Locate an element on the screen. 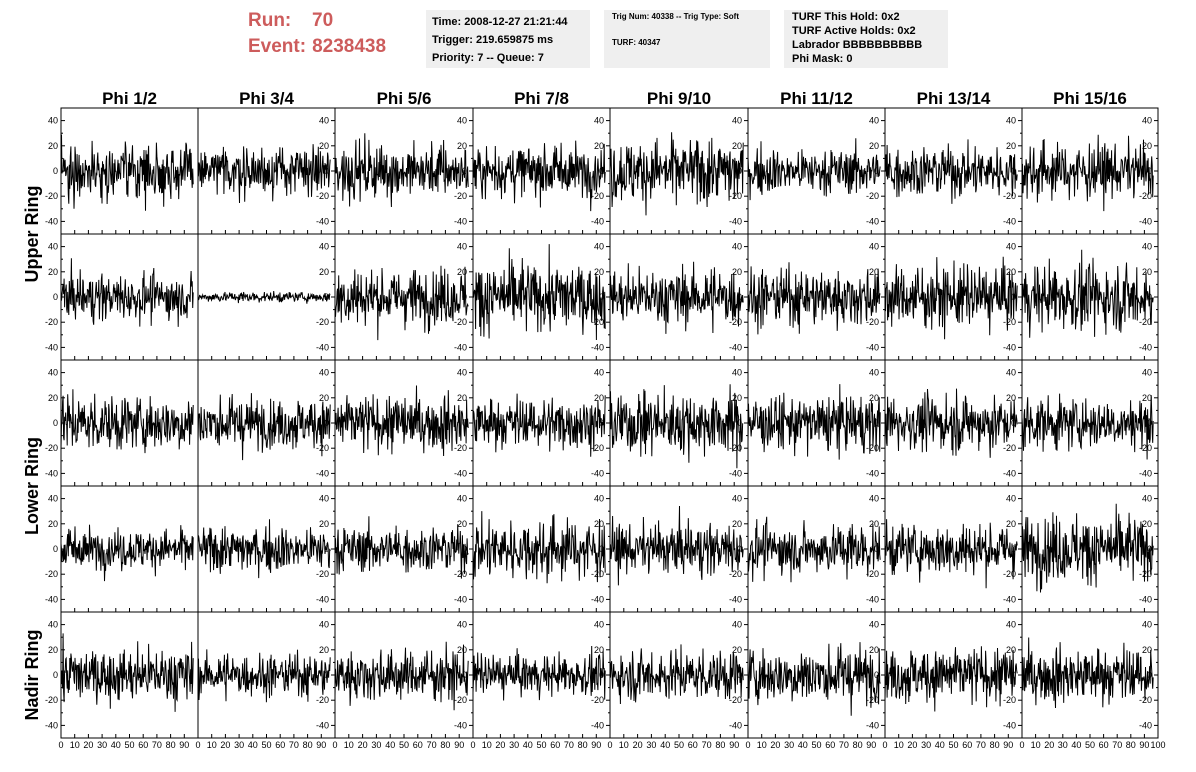 The width and height of the screenshot is (1196, 772). x-tick-label: 20 is located at coordinates (912, 745).